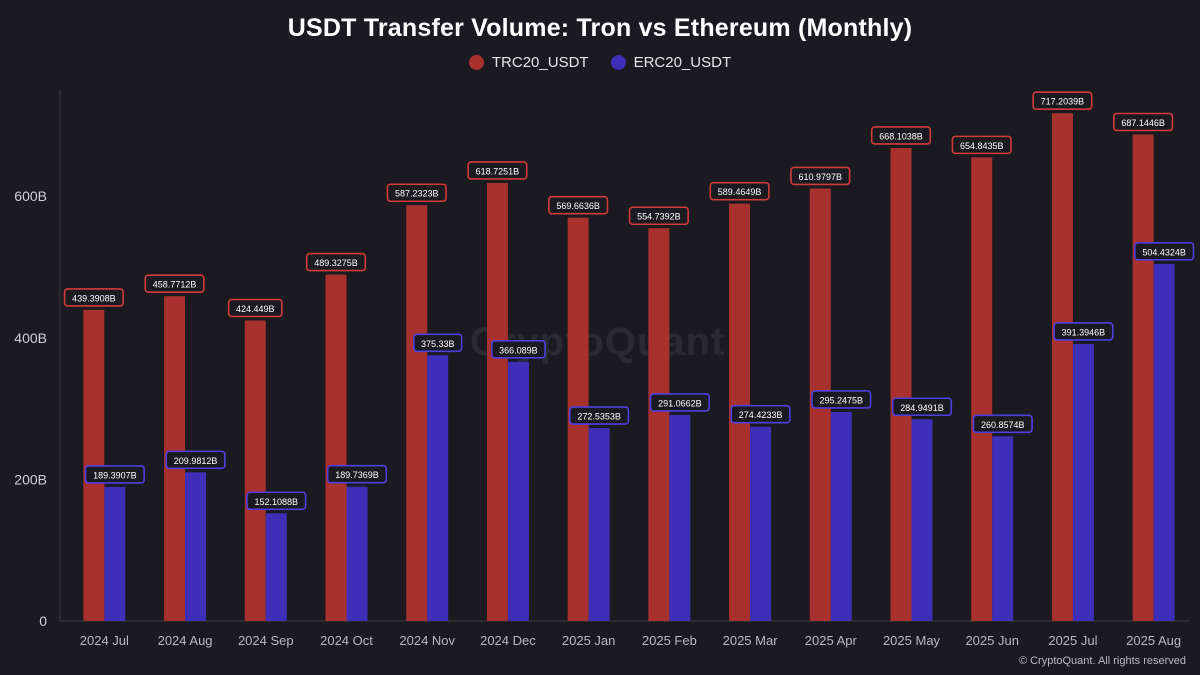 This screenshot has height=675, width=1200. I want to click on data-label: 260.8574B, so click(1003, 425).